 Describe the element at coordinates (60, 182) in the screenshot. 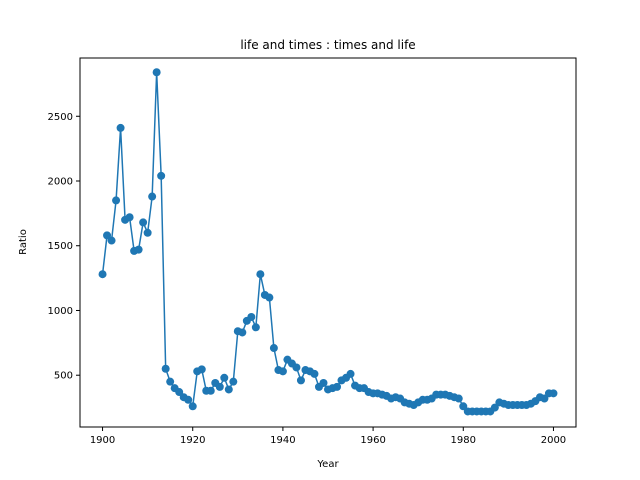

I see `y-tick-label: 2000` at that location.